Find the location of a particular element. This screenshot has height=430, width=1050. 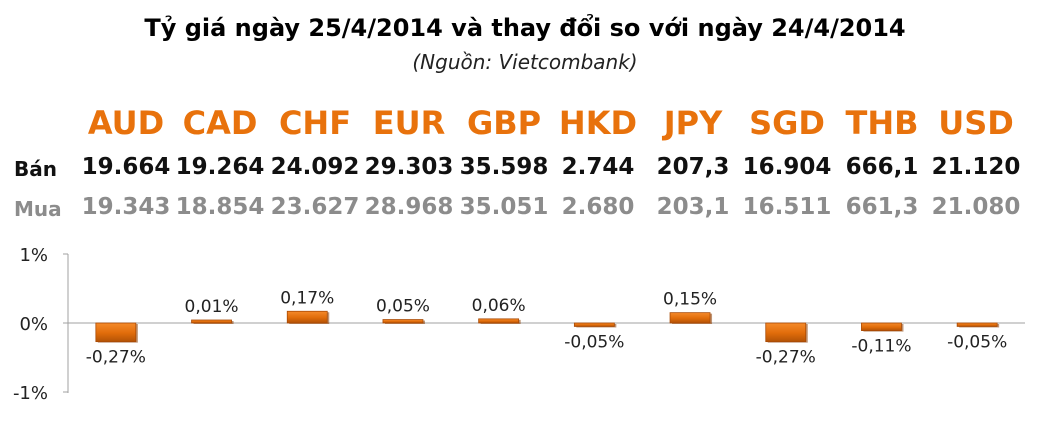

sell-rate: 2.744 is located at coordinates (598, 167).